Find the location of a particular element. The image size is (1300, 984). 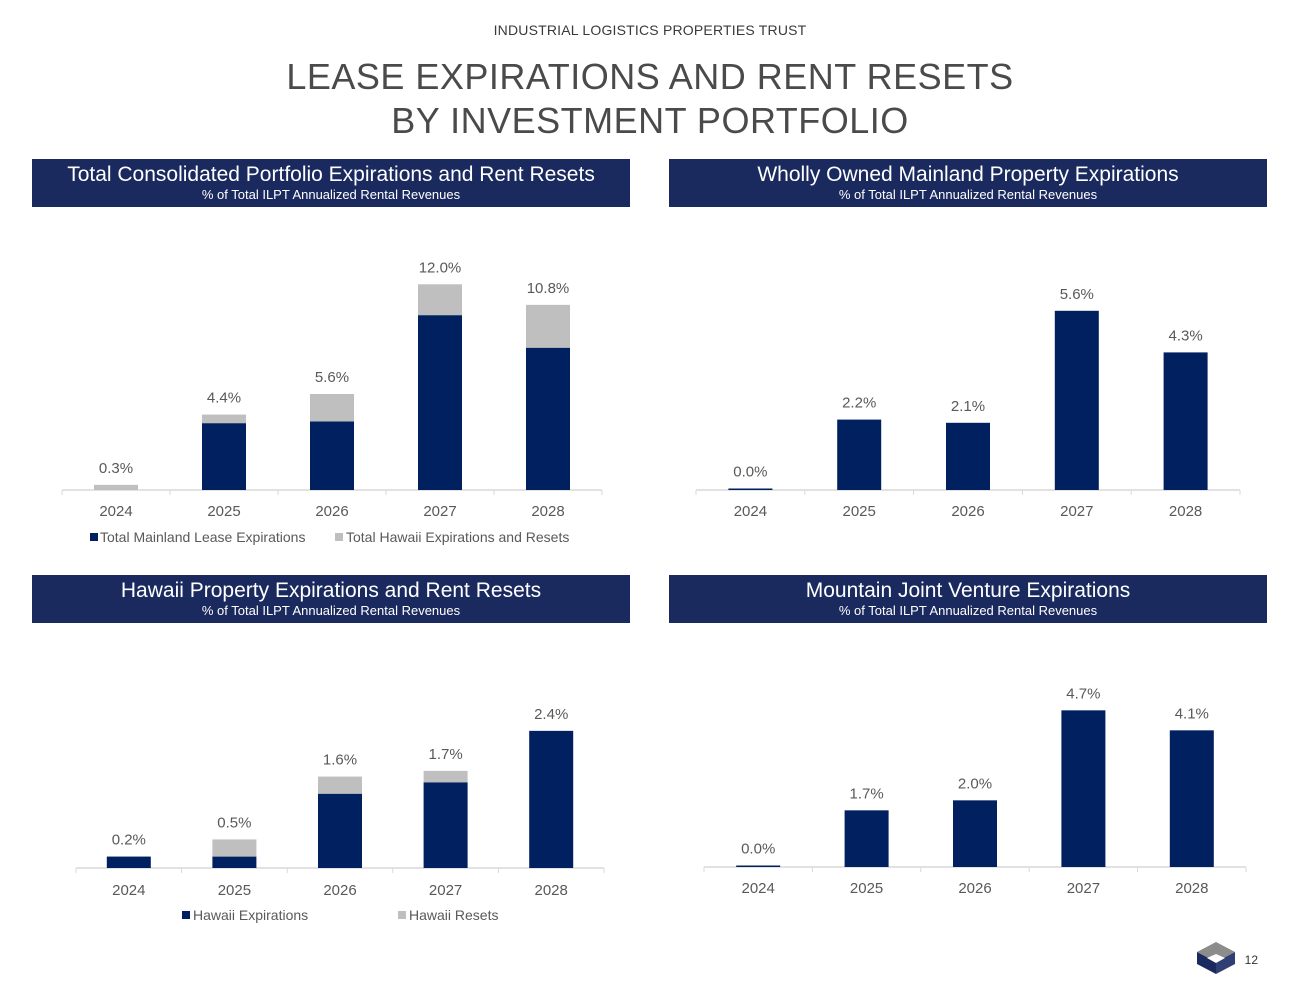

bar-mountain-jv-expirations-2028 is located at coordinates (1191, 798).